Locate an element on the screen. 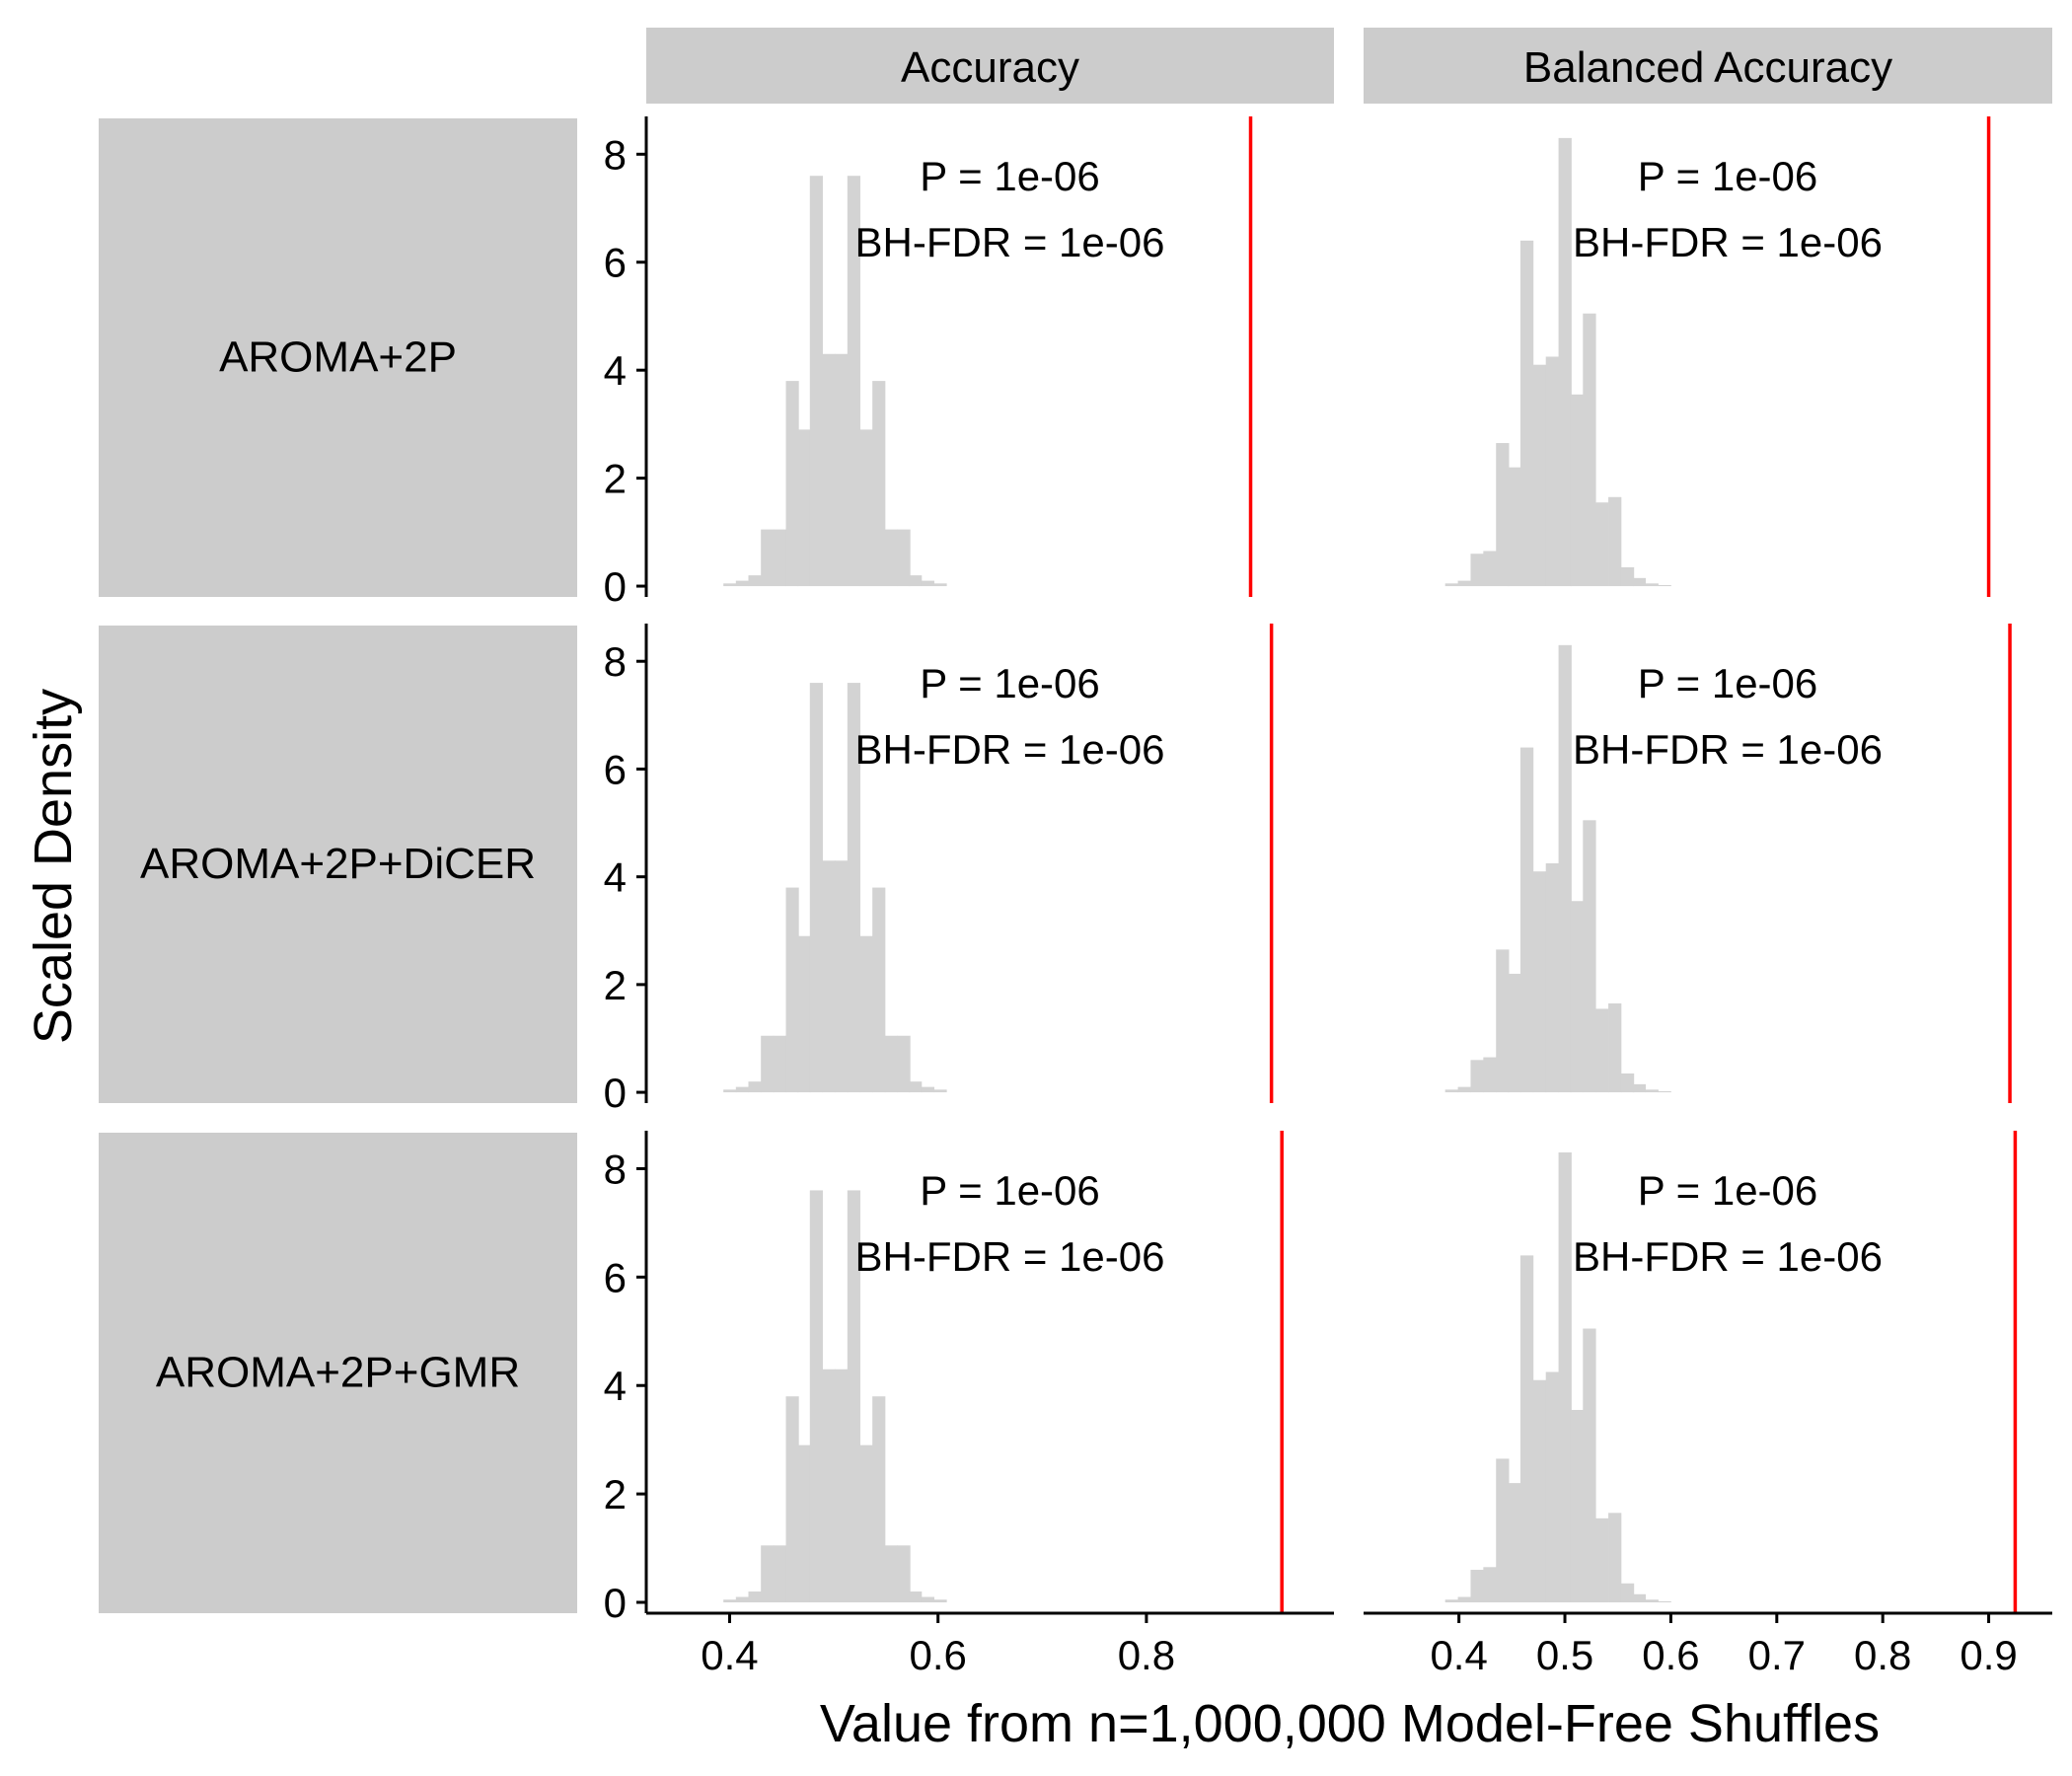  row-strip-label: AROMA+2P+DiCER is located at coordinates (338, 864).